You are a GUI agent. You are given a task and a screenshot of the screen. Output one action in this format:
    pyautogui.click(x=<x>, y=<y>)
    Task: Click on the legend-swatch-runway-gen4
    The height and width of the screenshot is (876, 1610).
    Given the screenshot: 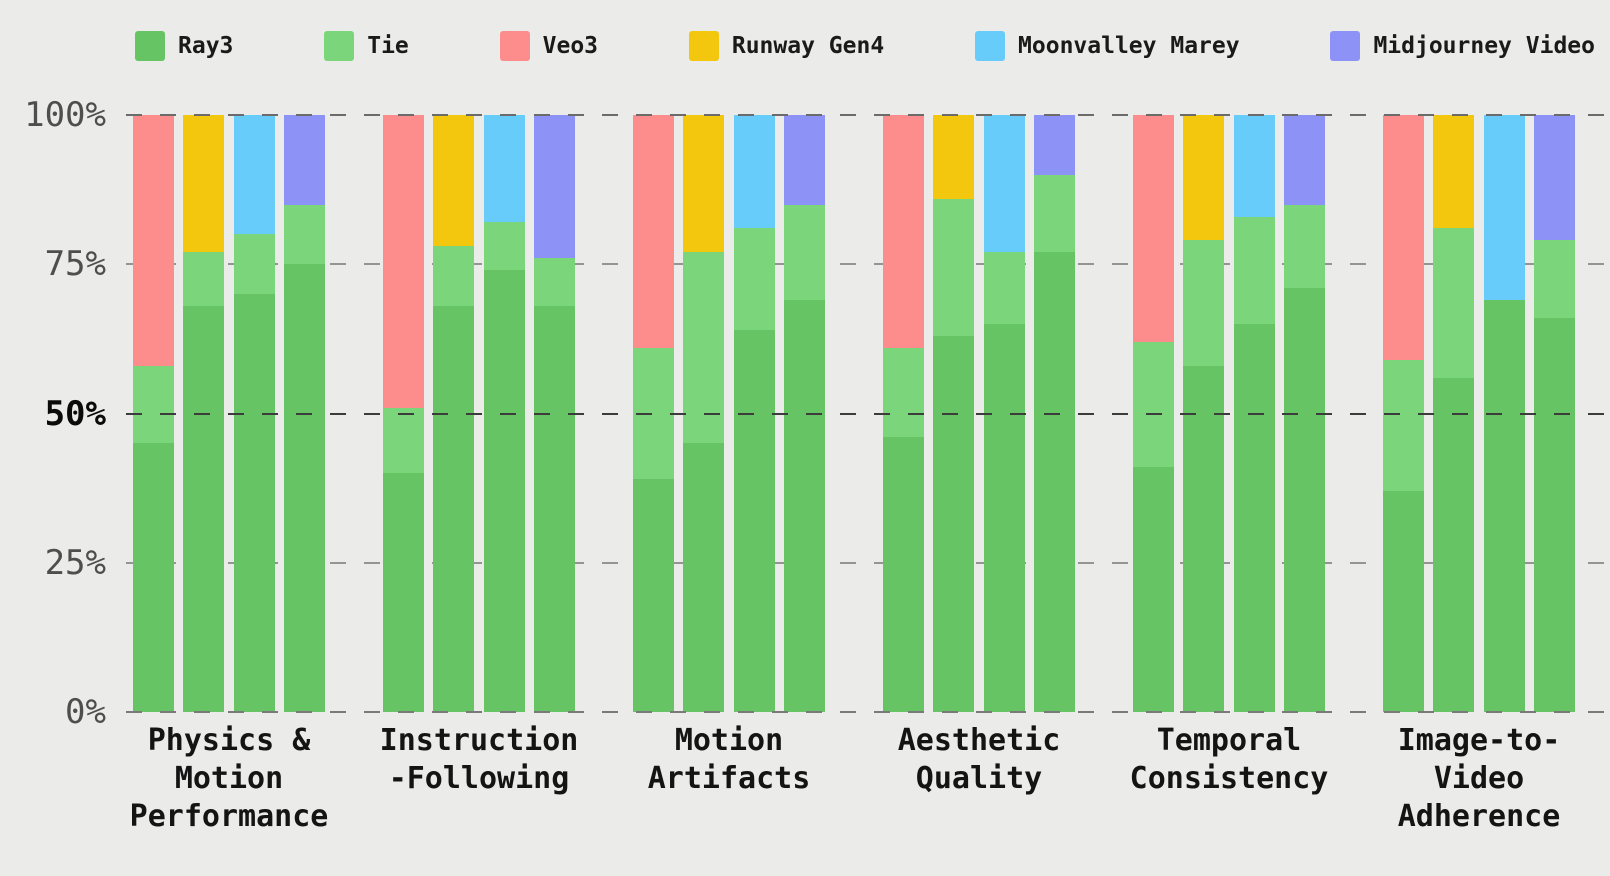 What is the action you would take?
    pyautogui.click(x=703, y=46)
    